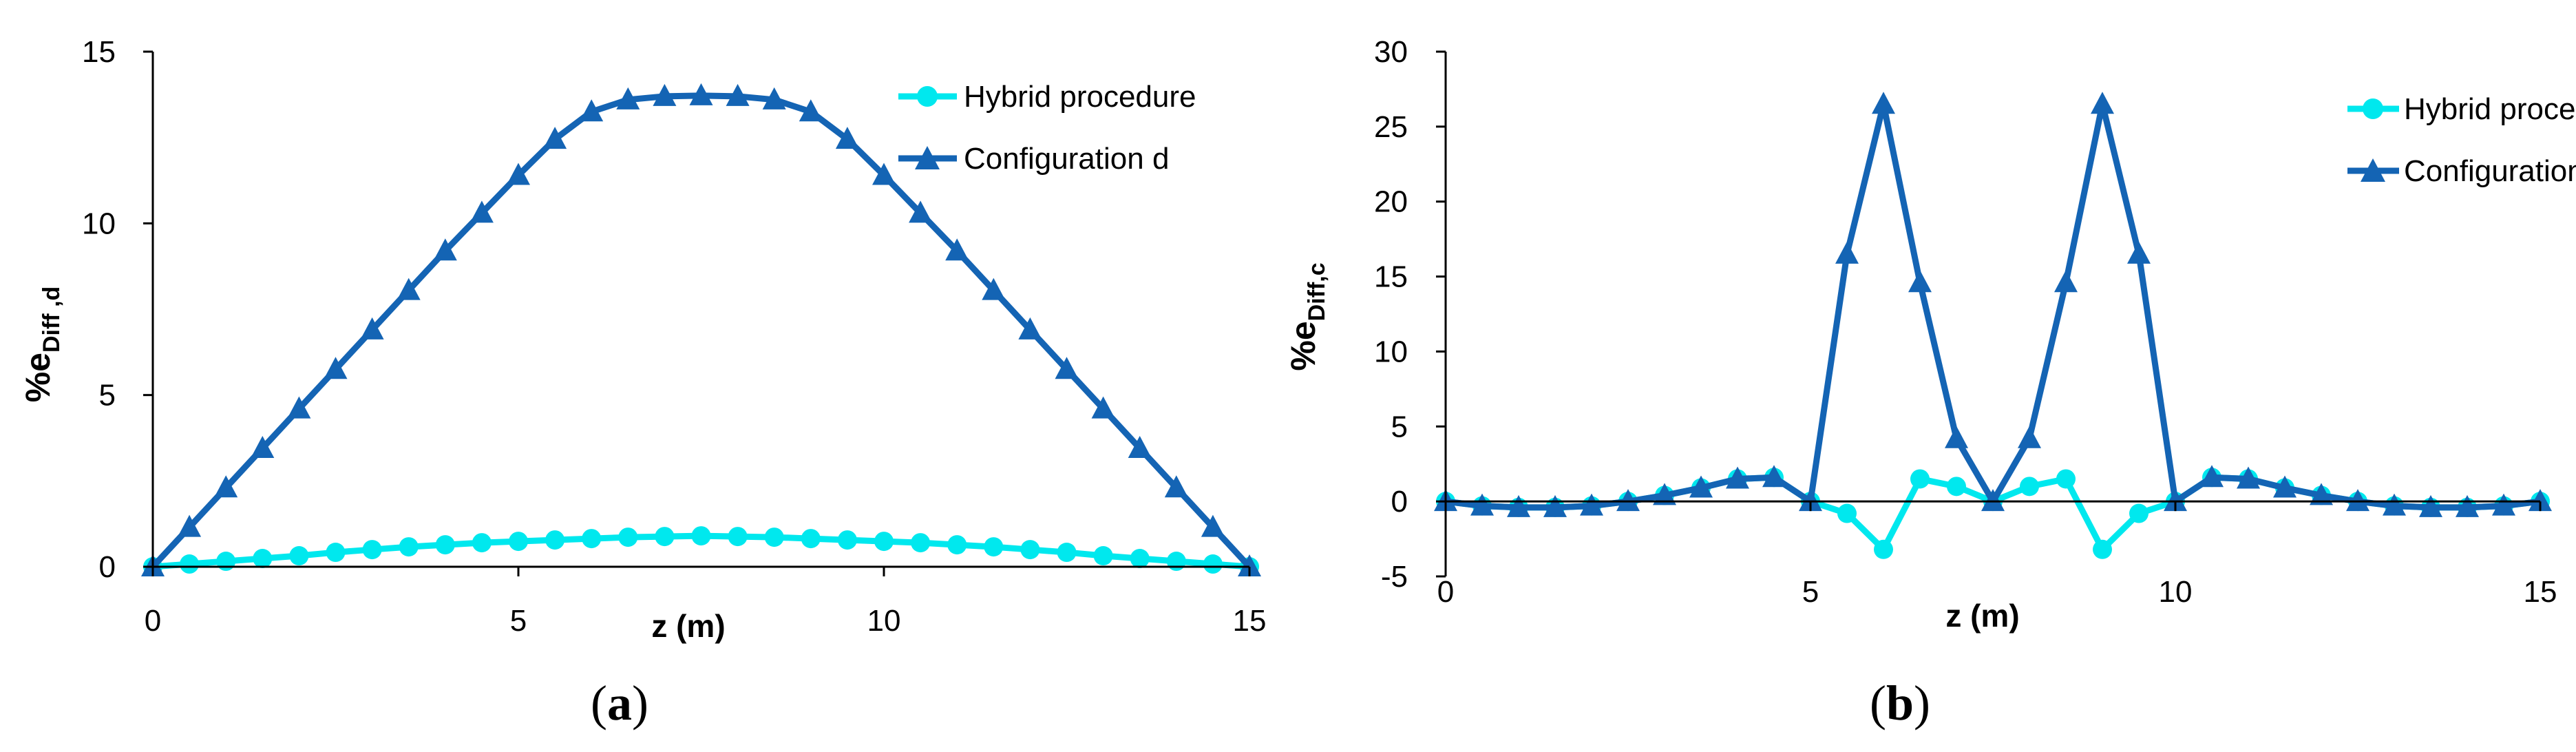 This screenshot has width=2576, height=752. I want to click on y-tick-label-b: 10, so click(1391, 351).